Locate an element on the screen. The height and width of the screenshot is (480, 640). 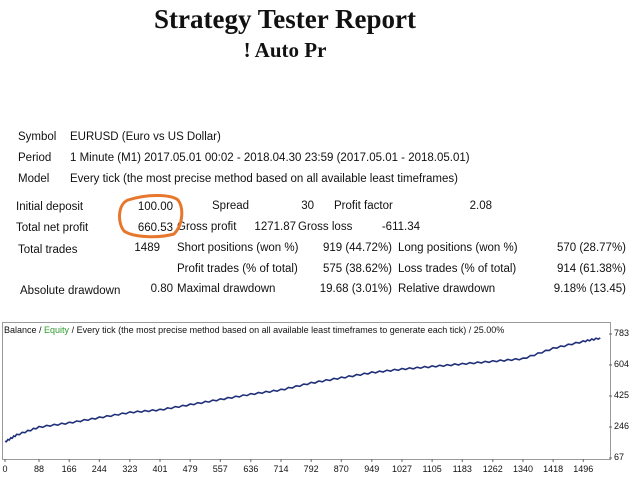
x-tick-label: 557 is located at coordinates (220, 469).